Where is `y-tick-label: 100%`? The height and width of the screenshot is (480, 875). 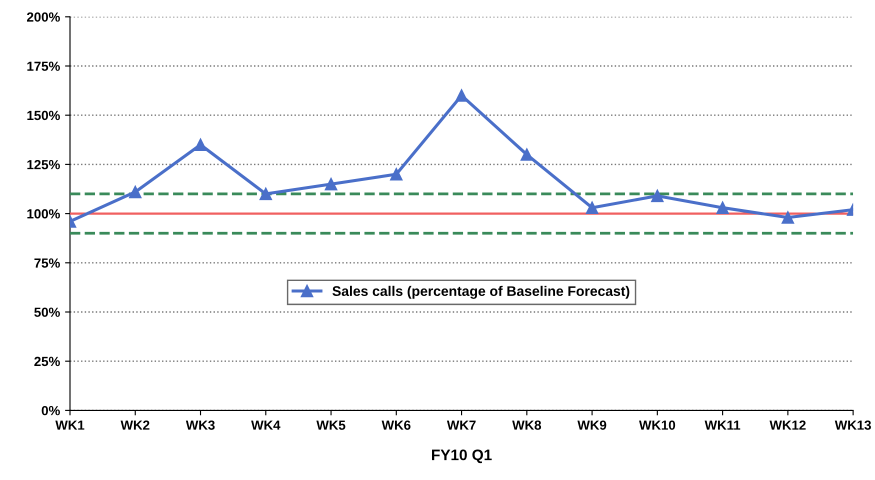 y-tick-label: 100% is located at coordinates (43, 214).